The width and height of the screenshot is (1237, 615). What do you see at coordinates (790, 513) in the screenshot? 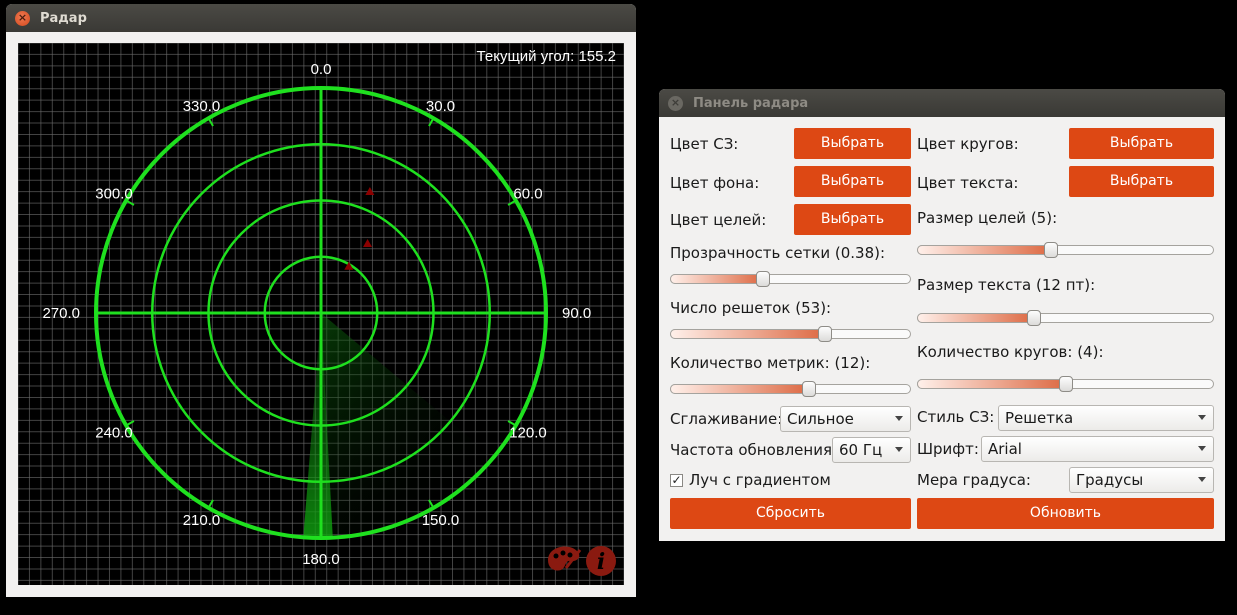
I see `reset-button: Сбросить` at bounding box center [790, 513].